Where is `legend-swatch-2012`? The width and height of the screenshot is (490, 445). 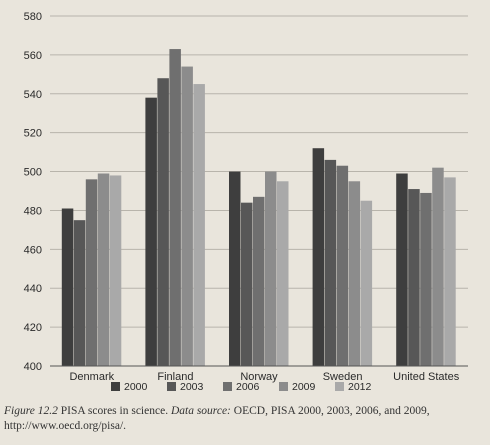 legend-swatch-2012 is located at coordinates (339, 386).